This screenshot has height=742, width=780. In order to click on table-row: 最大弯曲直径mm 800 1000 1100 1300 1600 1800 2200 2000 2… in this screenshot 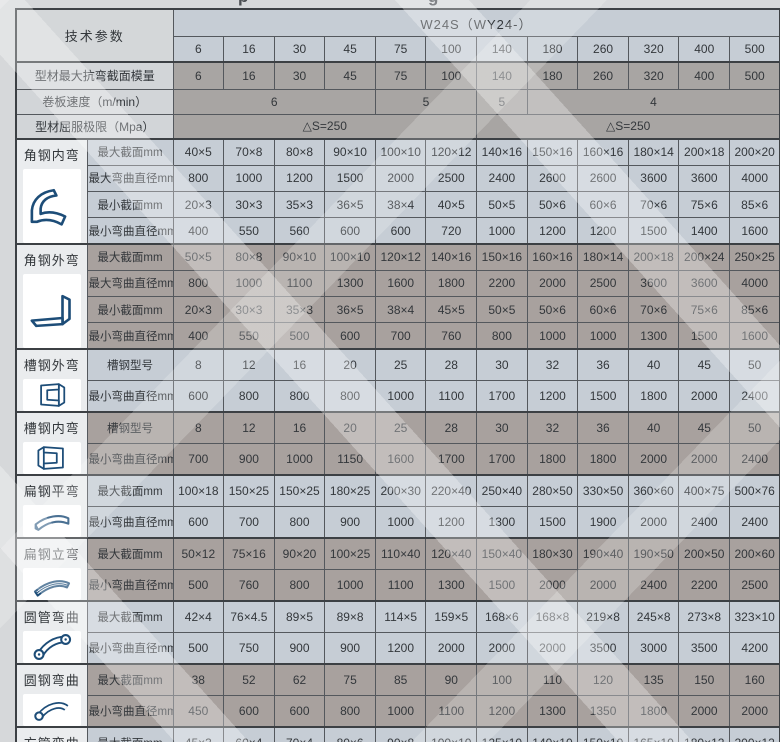, I will do `click(398, 283)`.